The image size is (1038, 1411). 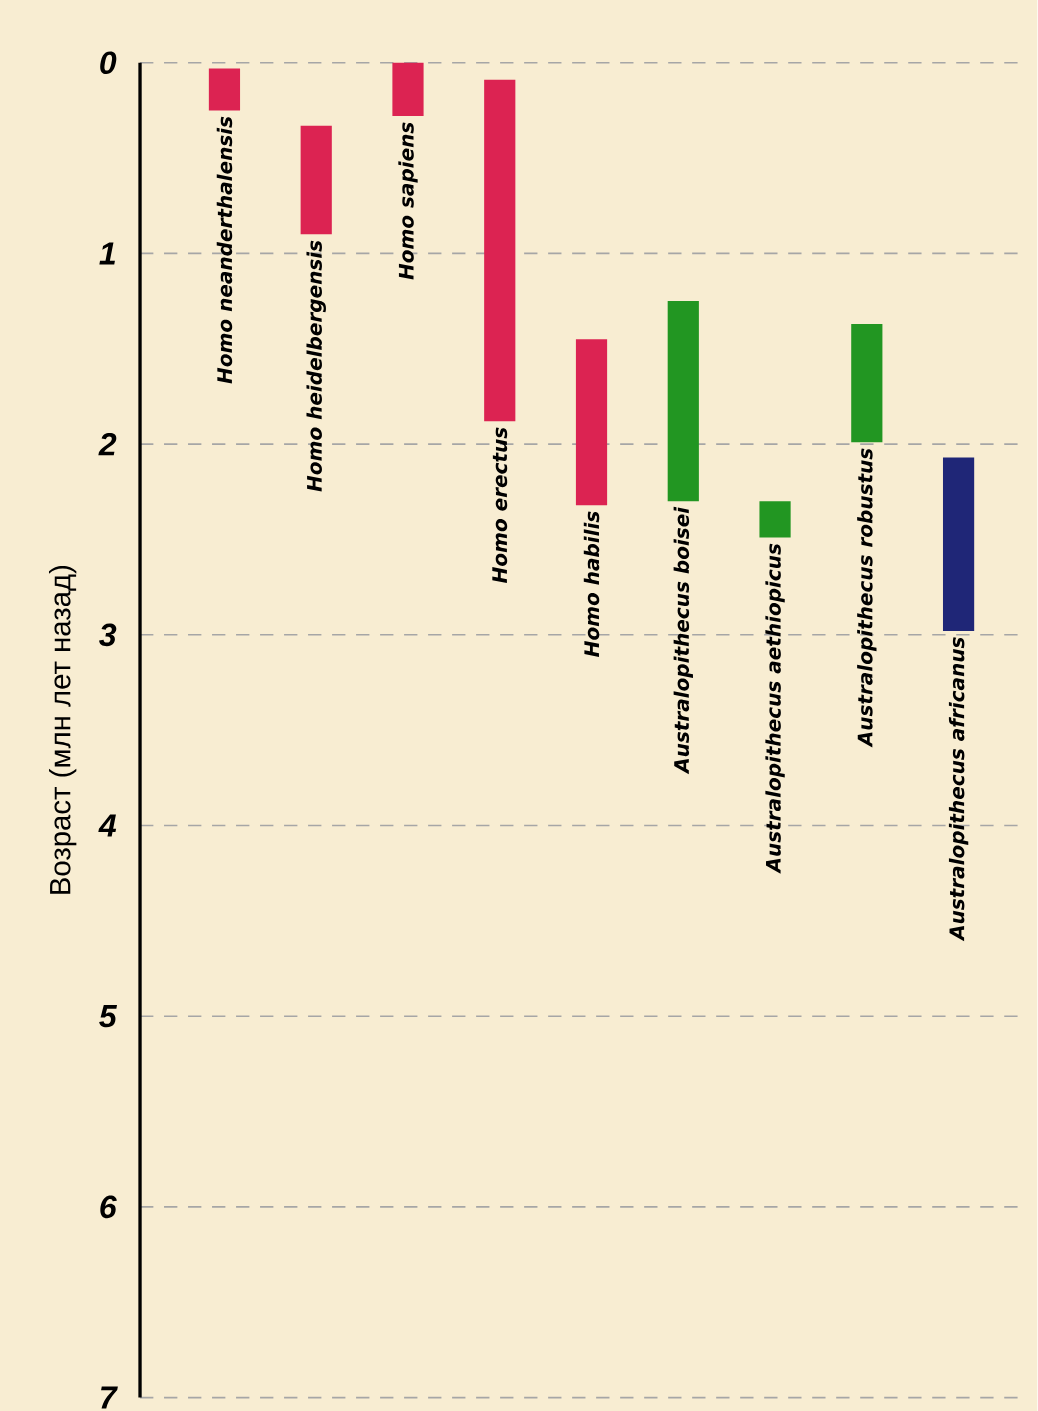 I want to click on x-tick-label: Homo erectus, so click(x=500, y=505).